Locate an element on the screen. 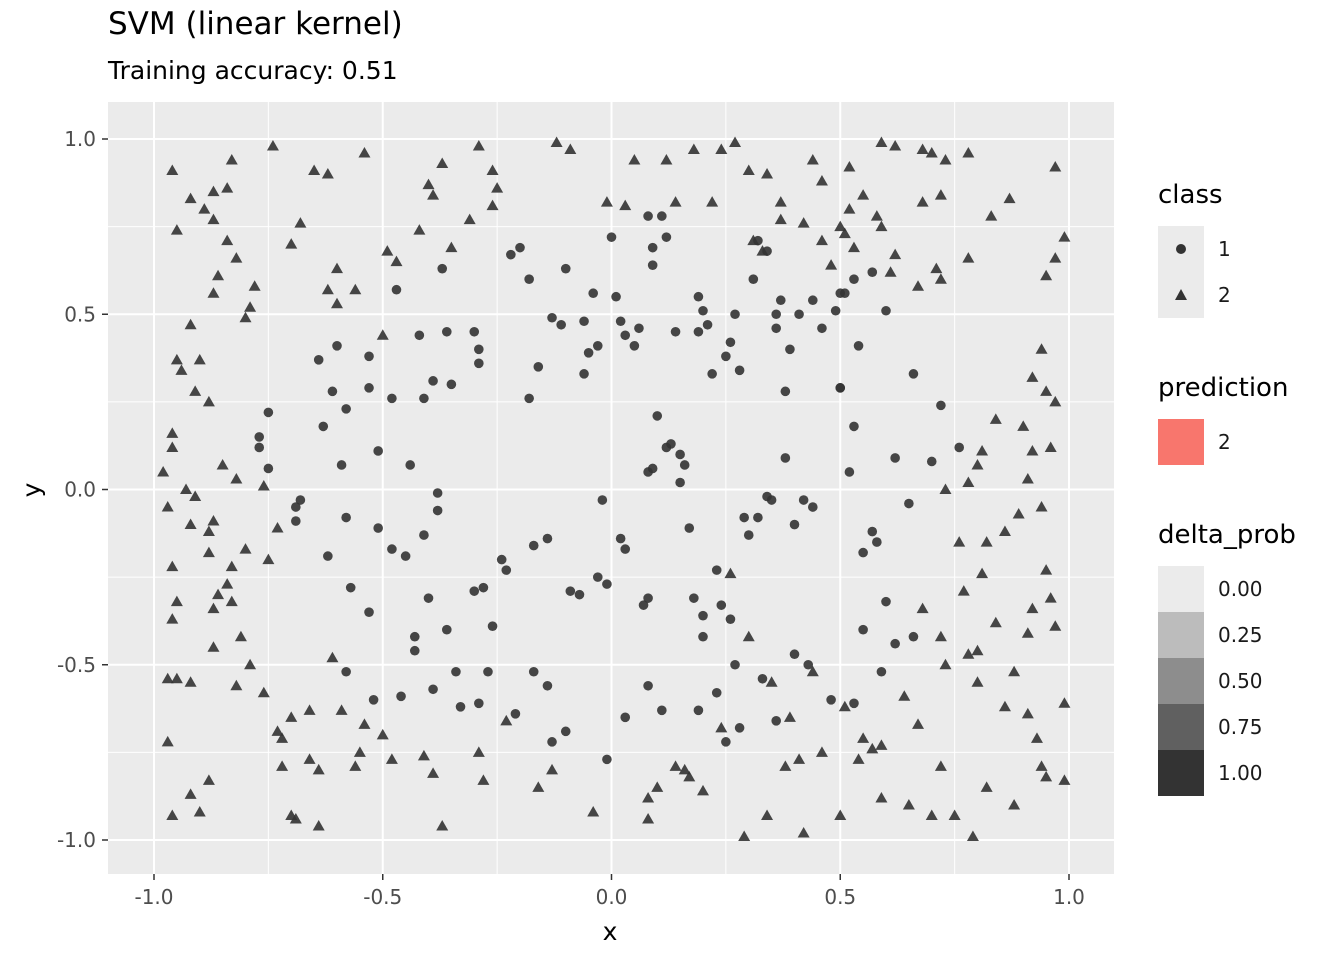  y-tick-label: 0.0 is located at coordinates (80, 490).